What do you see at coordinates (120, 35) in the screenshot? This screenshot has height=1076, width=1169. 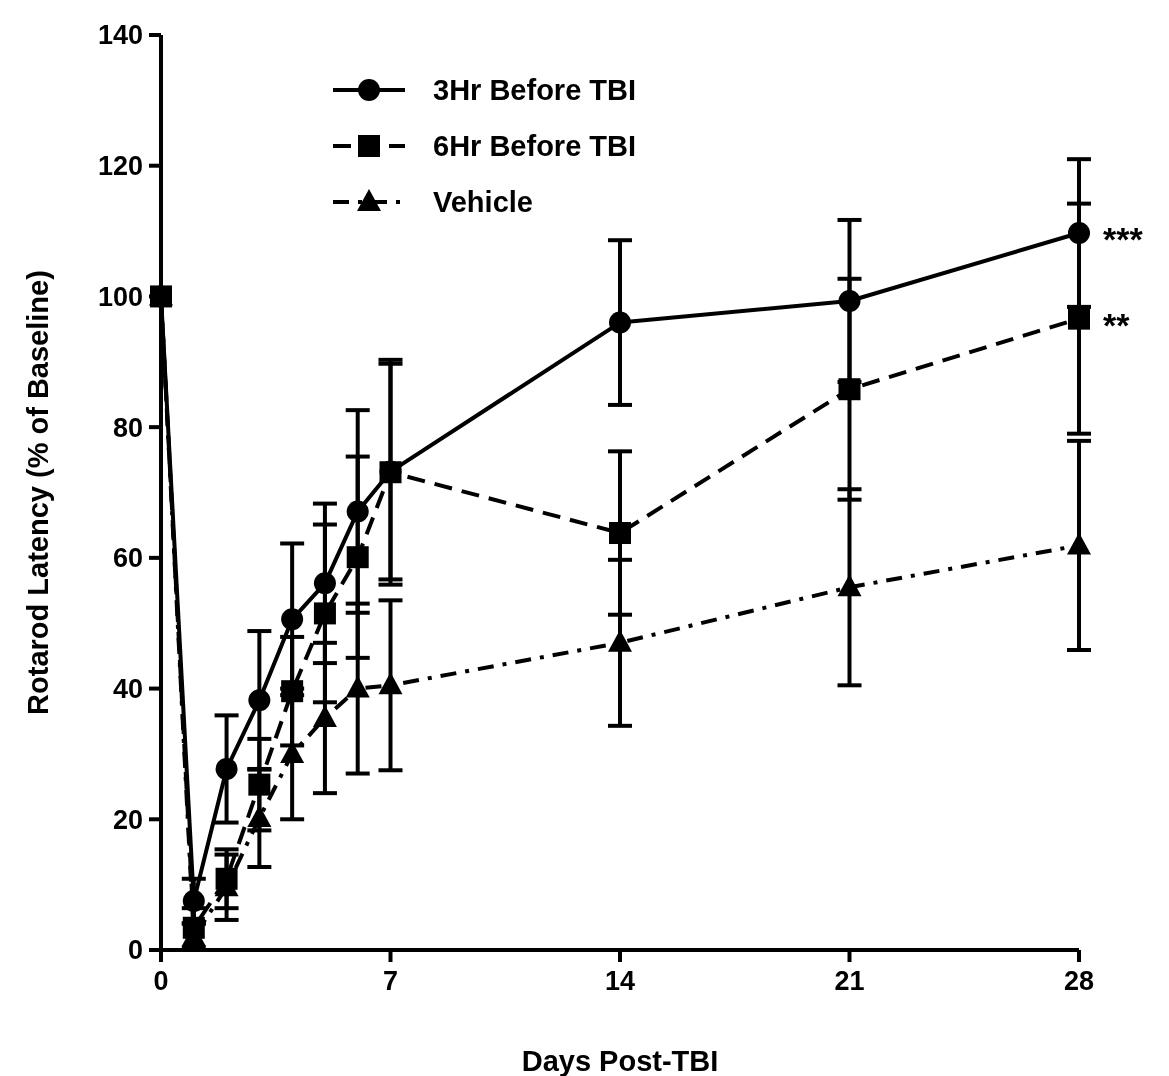 I see `y-tick-label: 140` at bounding box center [120, 35].